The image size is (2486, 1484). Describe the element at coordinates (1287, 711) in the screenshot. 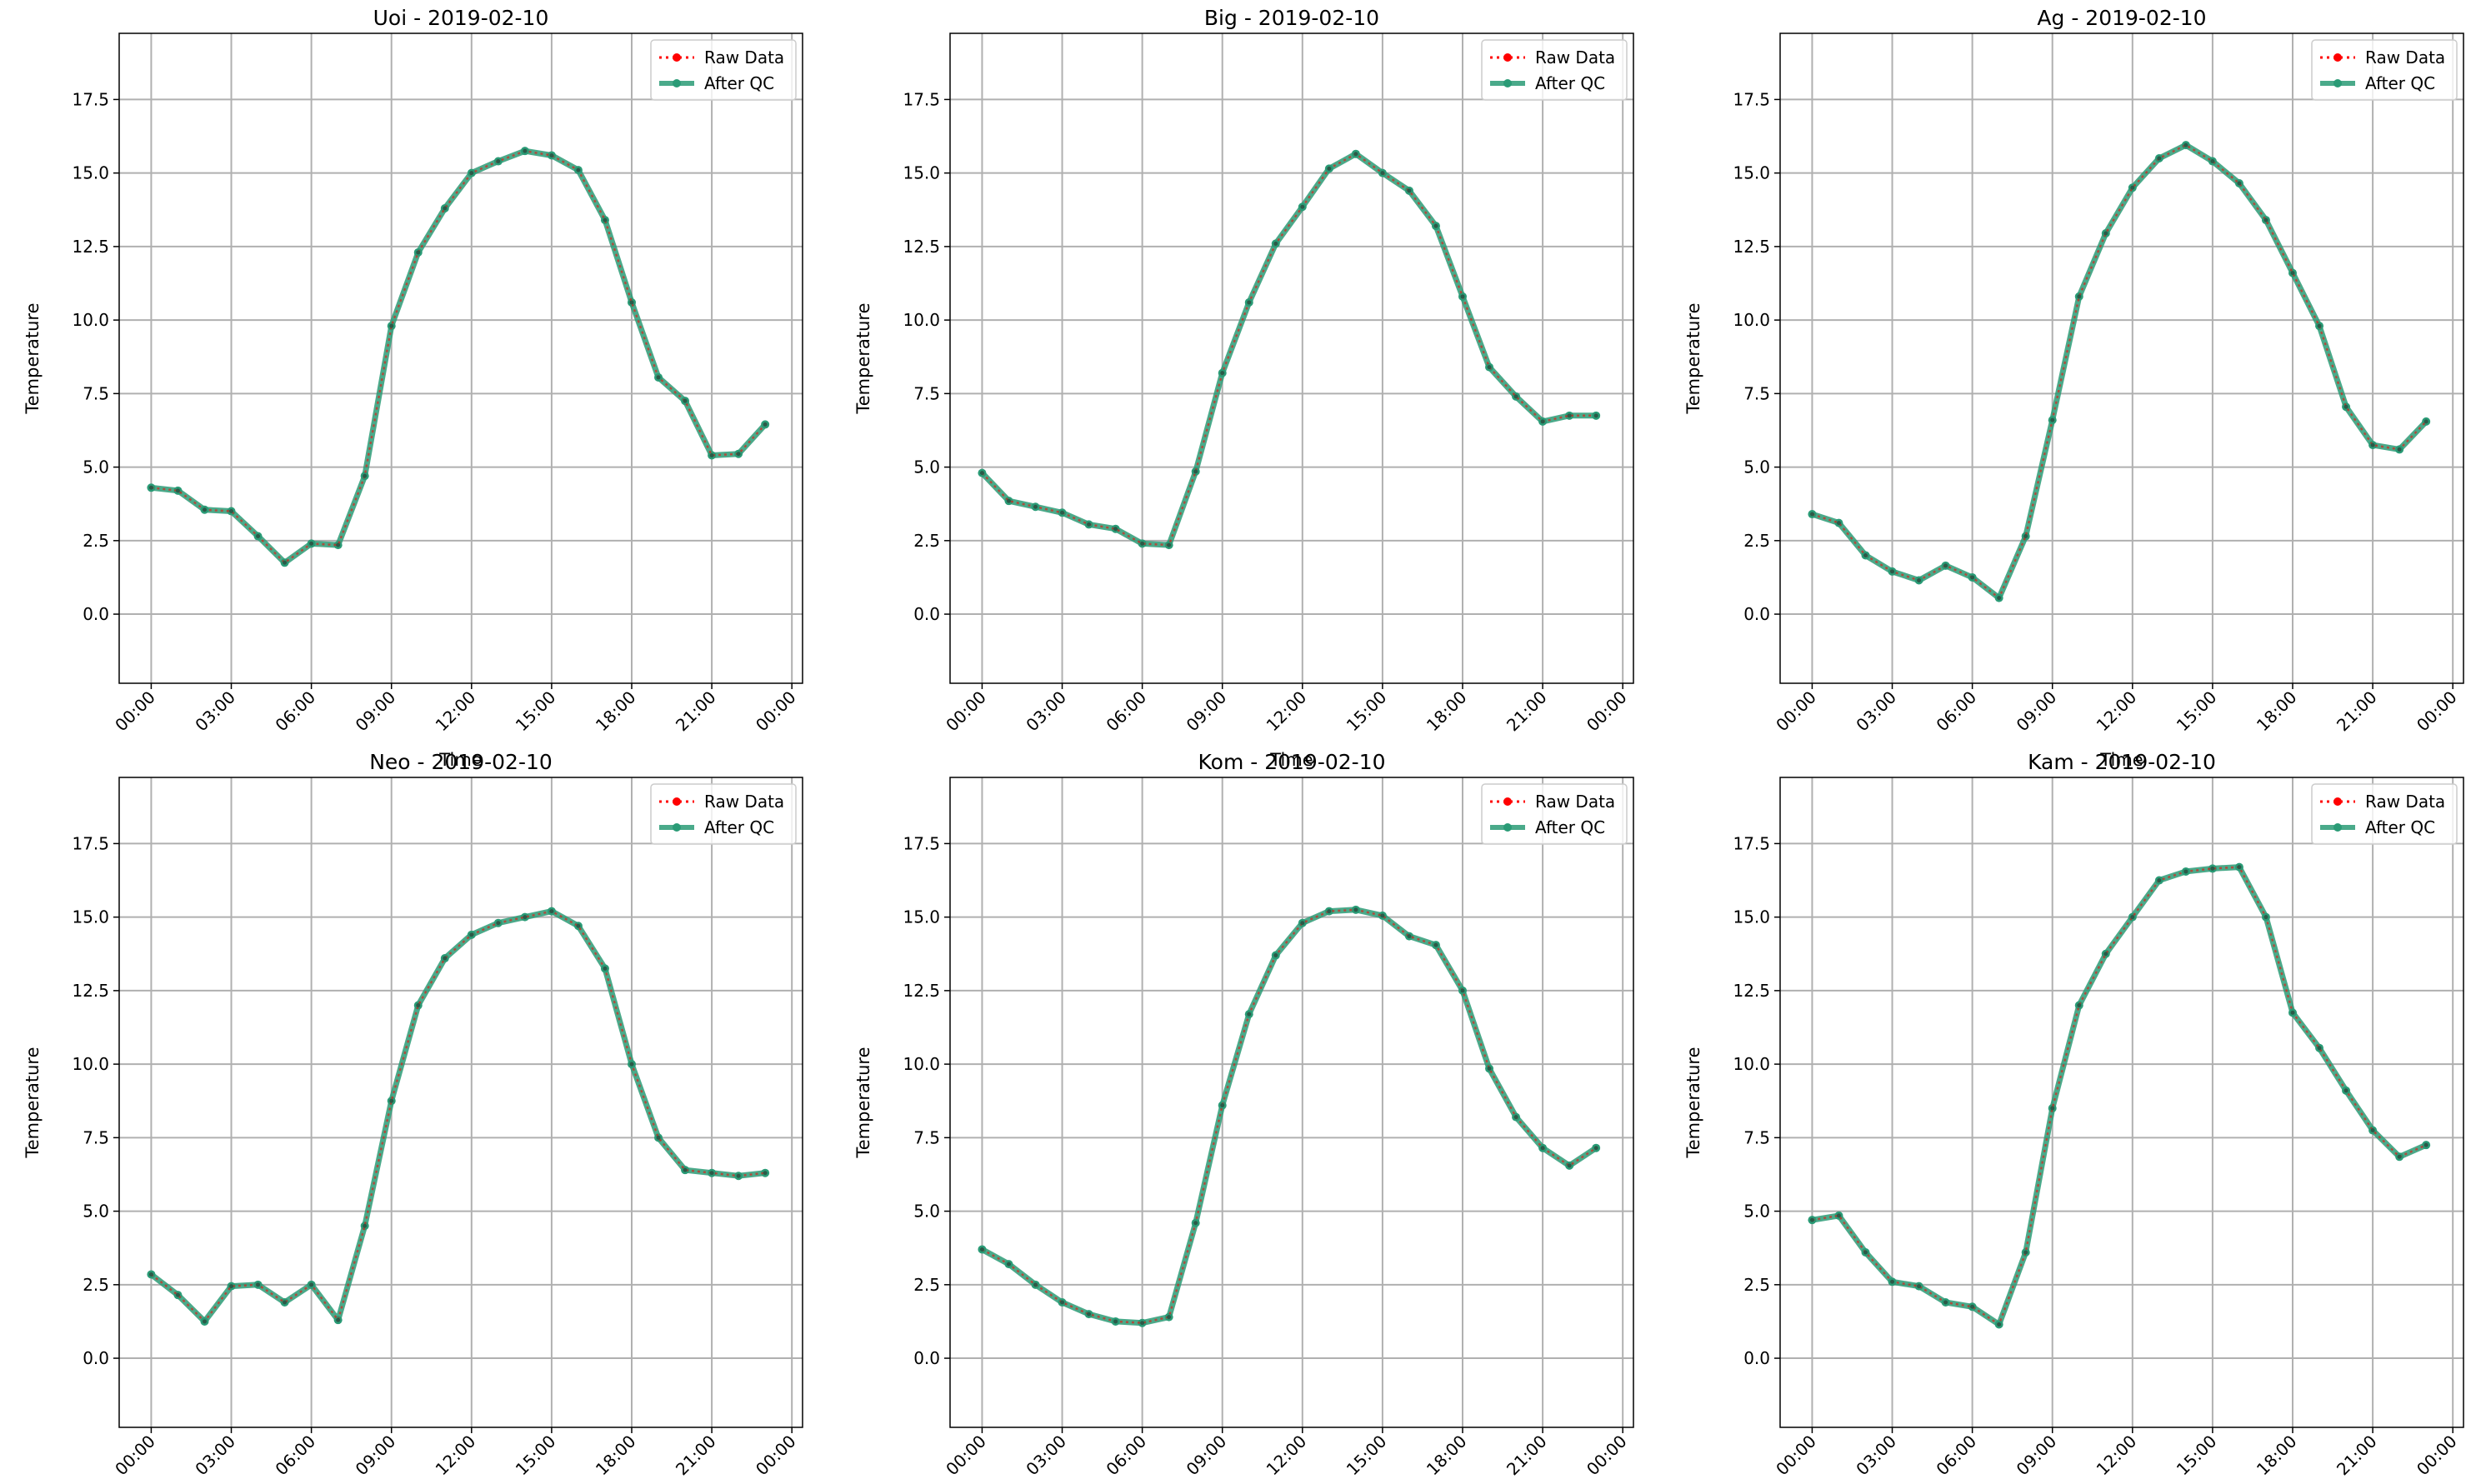

I see `x-tick-label: 12:00` at that location.